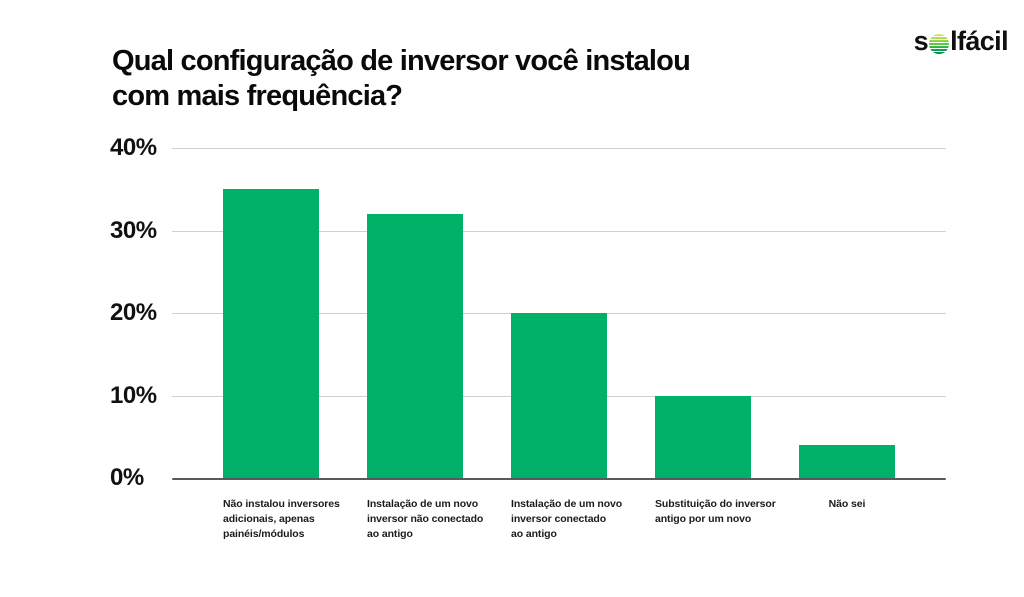 This screenshot has height=597, width=1024. What do you see at coordinates (939, 43) in the screenshot?
I see `solfacil-sun-icon` at bounding box center [939, 43].